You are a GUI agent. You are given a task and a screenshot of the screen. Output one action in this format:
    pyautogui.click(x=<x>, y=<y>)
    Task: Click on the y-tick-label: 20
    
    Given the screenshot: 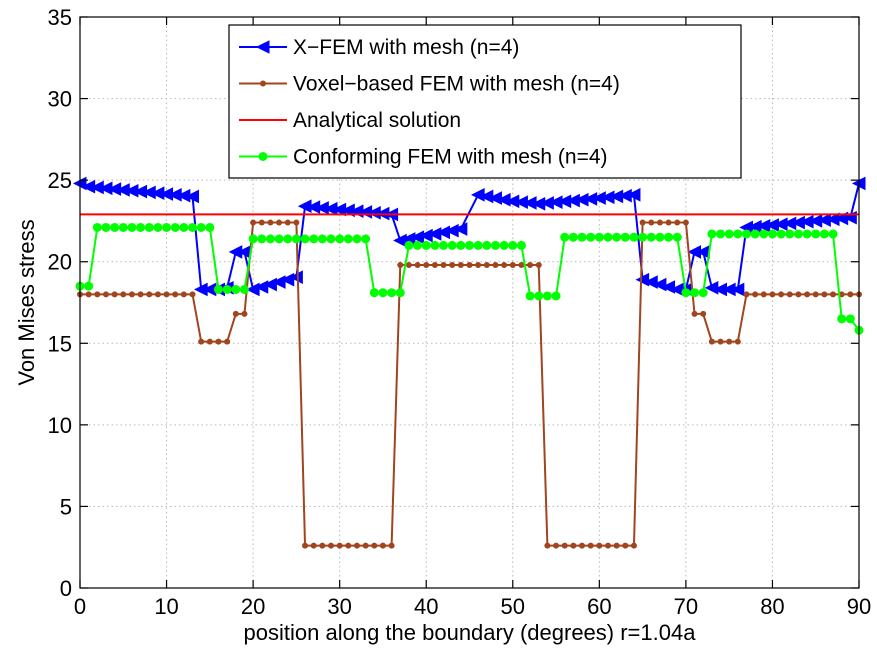 What is the action you would take?
    pyautogui.click(x=60, y=262)
    